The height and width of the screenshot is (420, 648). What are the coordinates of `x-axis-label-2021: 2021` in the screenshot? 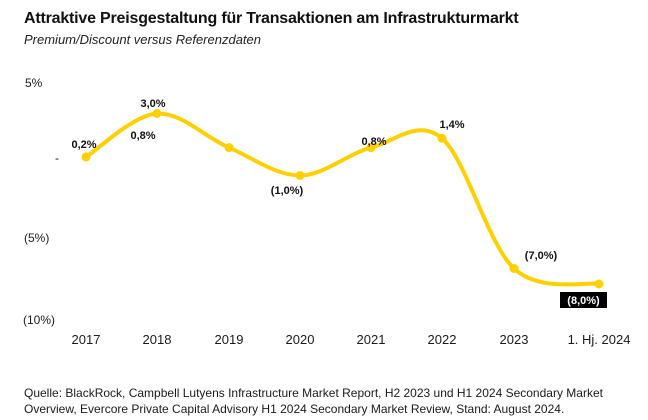 It's located at (371, 339).